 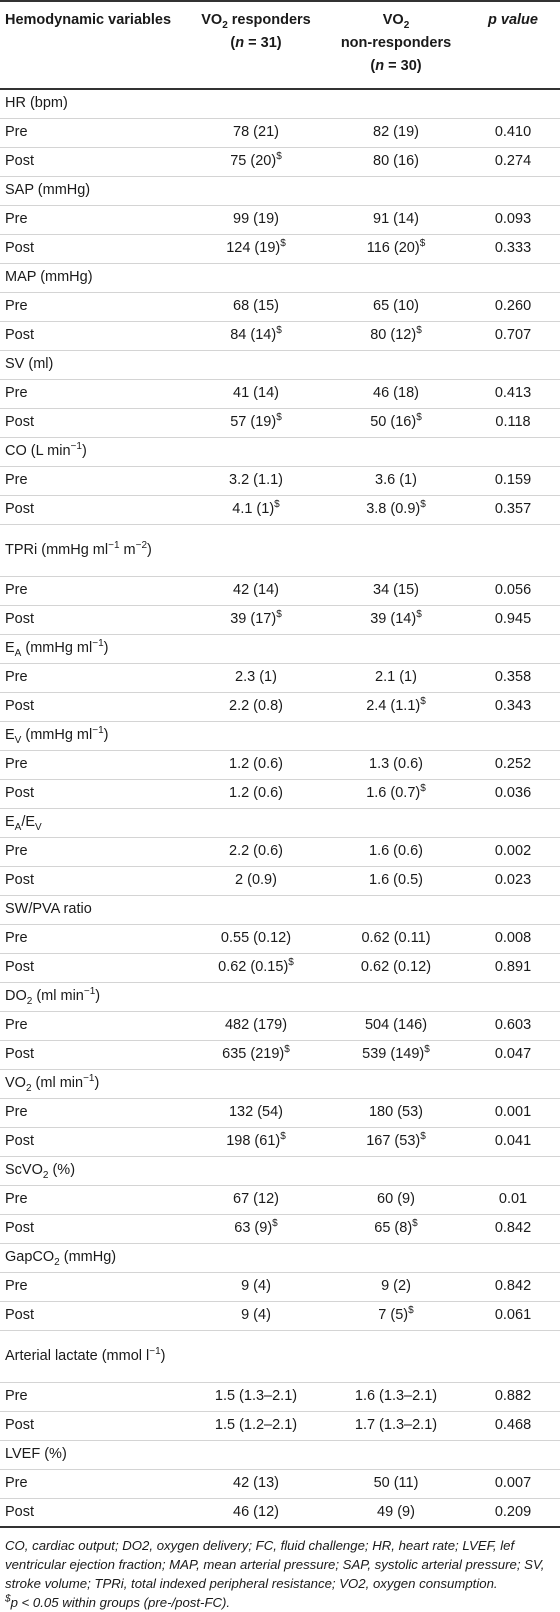 I want to click on cell-resp-value: 63 (9), so click(x=253, y=1228).